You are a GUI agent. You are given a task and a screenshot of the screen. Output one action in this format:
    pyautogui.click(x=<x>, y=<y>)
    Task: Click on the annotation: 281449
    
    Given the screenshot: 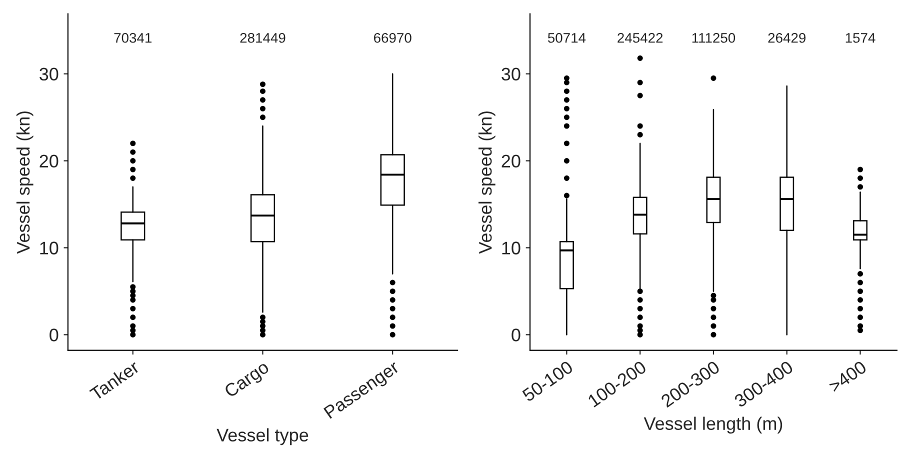 What is the action you would take?
    pyautogui.click(x=263, y=37)
    